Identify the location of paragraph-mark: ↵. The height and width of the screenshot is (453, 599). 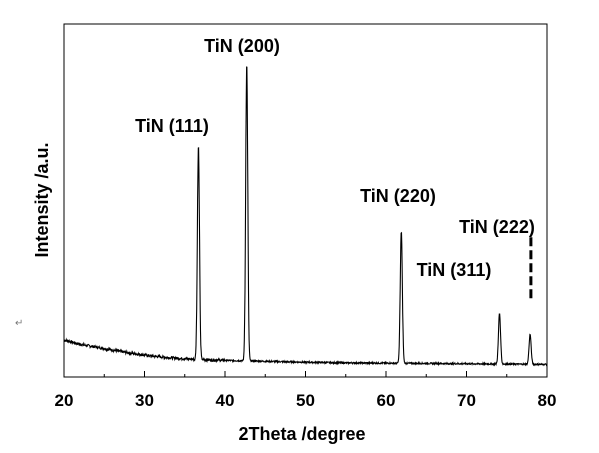
(19, 323).